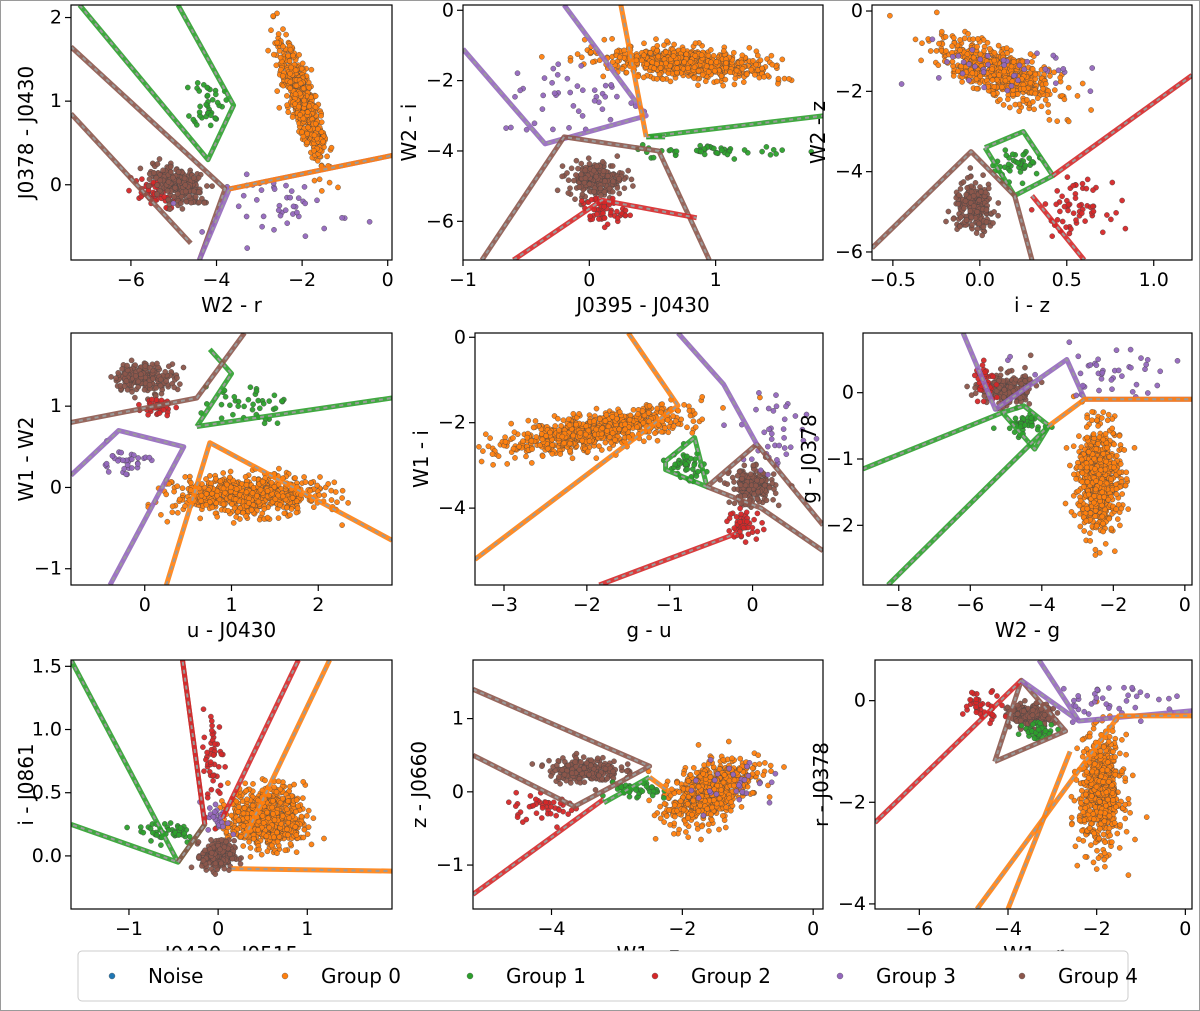 The height and width of the screenshot is (1011, 1200). Describe the element at coordinates (131, 178) in the screenshot. I see `boundary-core-group4` at that location.